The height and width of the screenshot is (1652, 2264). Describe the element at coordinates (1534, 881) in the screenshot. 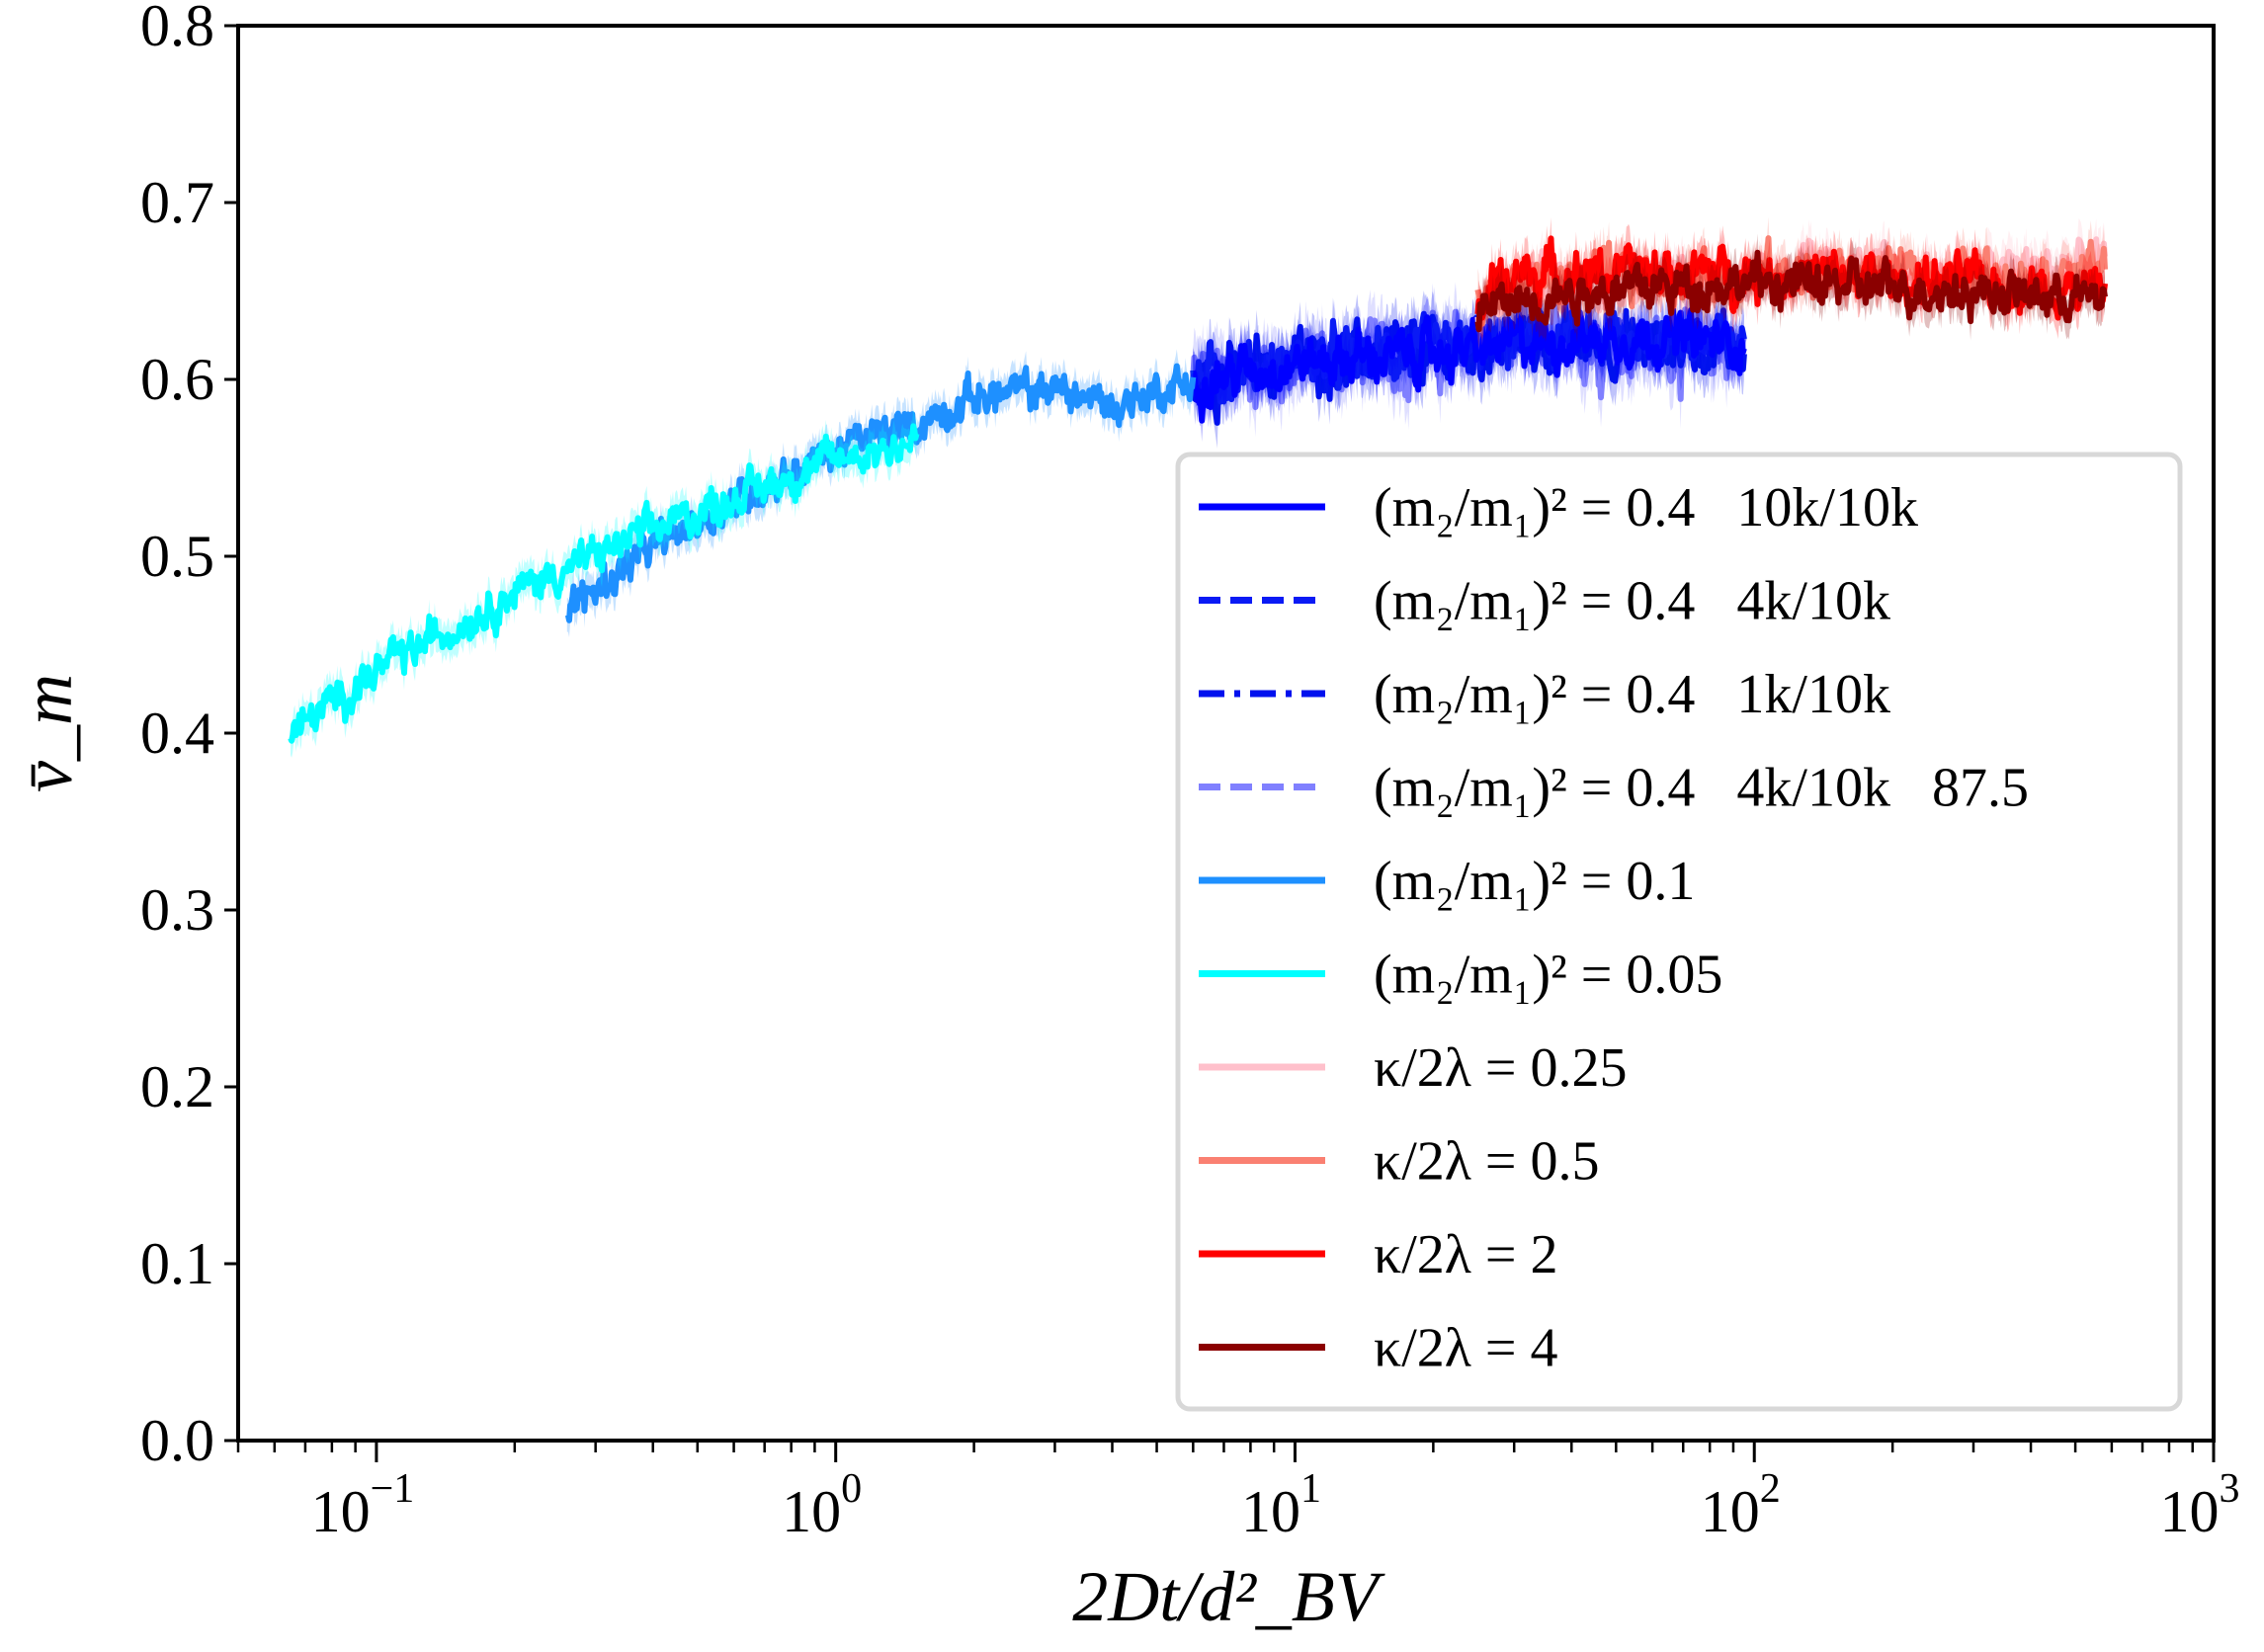

I see `legend-label: (m₂/m₁)² = 0.1` at that location.